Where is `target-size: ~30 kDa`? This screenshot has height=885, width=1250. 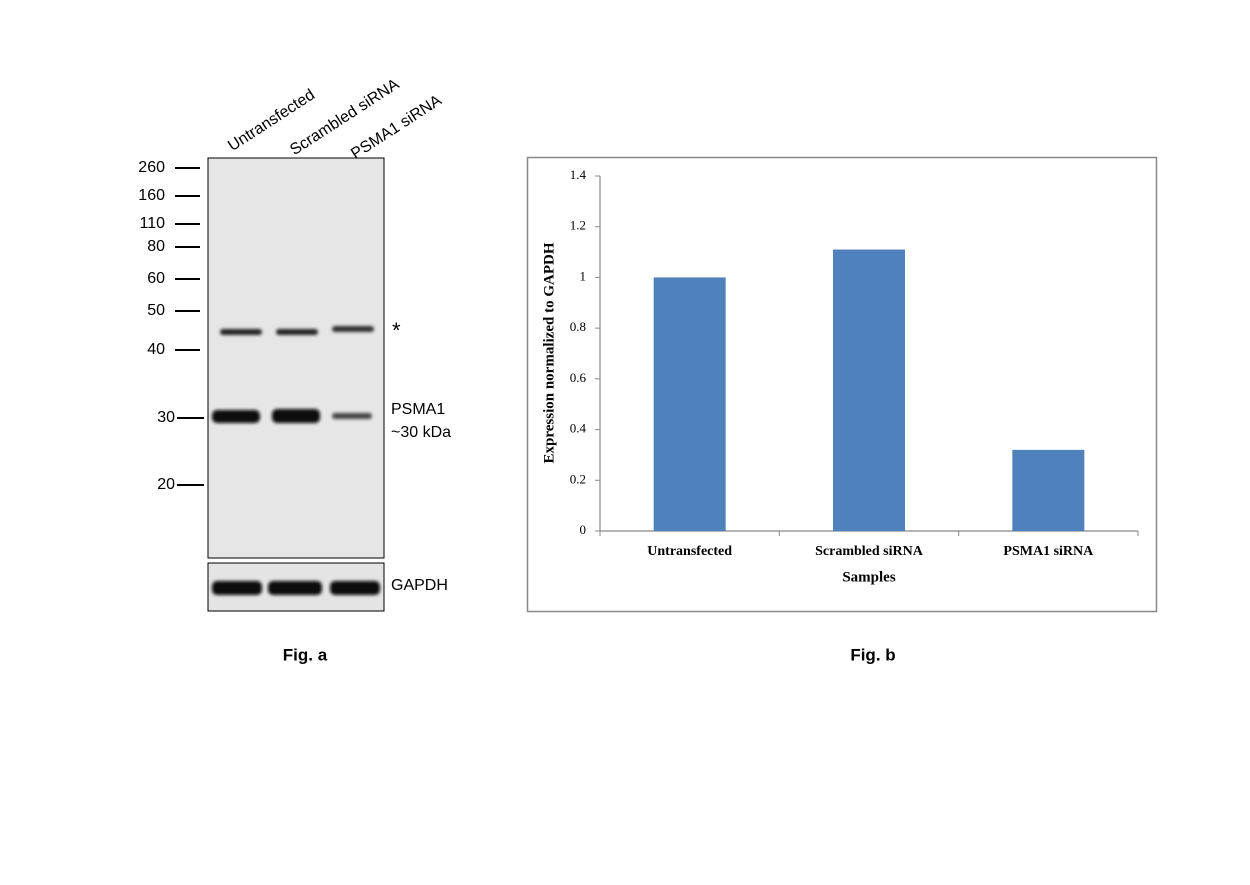 target-size: ~30 kDa is located at coordinates (421, 432).